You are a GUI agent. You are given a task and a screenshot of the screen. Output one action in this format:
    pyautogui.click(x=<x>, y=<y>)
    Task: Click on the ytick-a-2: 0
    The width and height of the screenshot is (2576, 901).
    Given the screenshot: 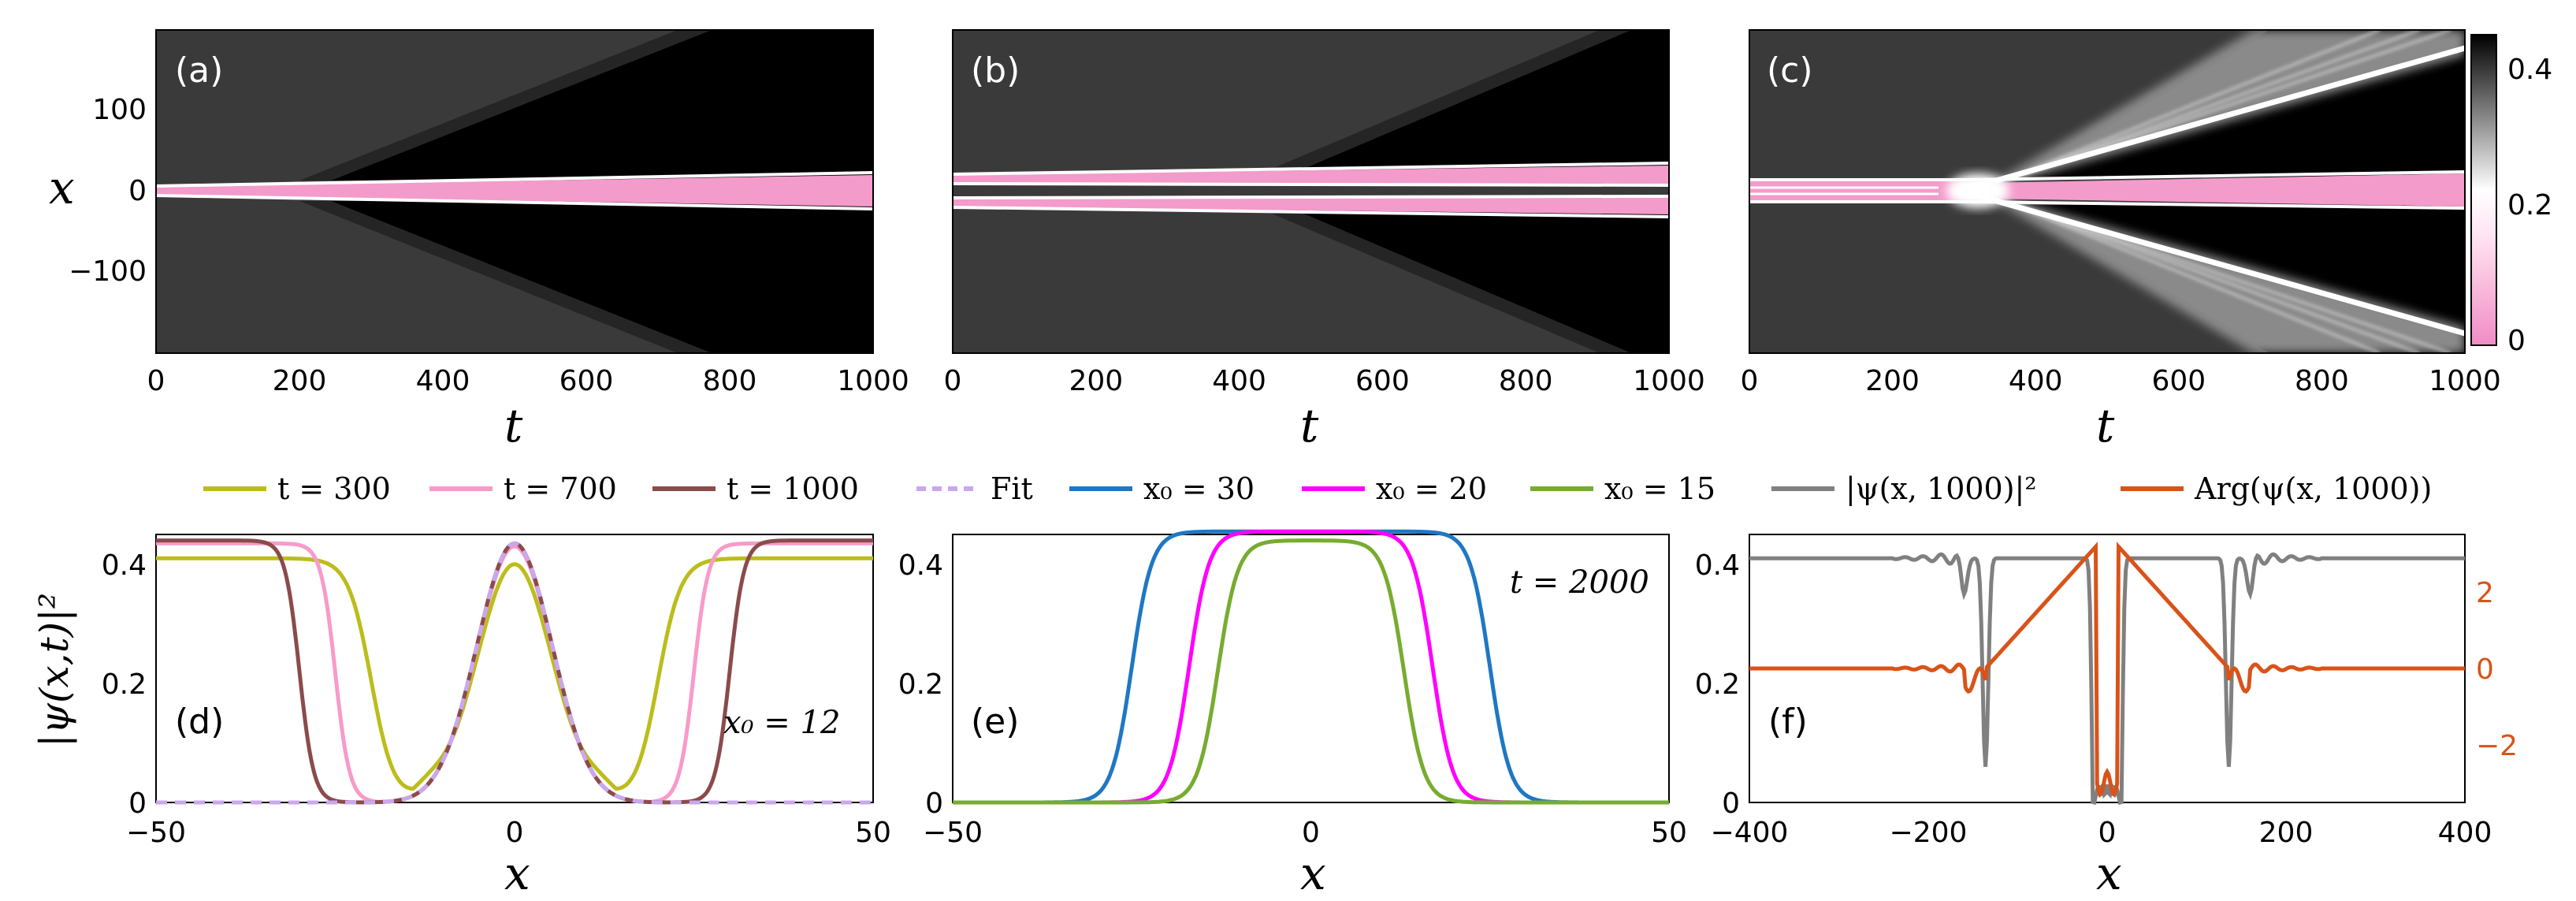 What is the action you would take?
    pyautogui.click(x=137, y=191)
    